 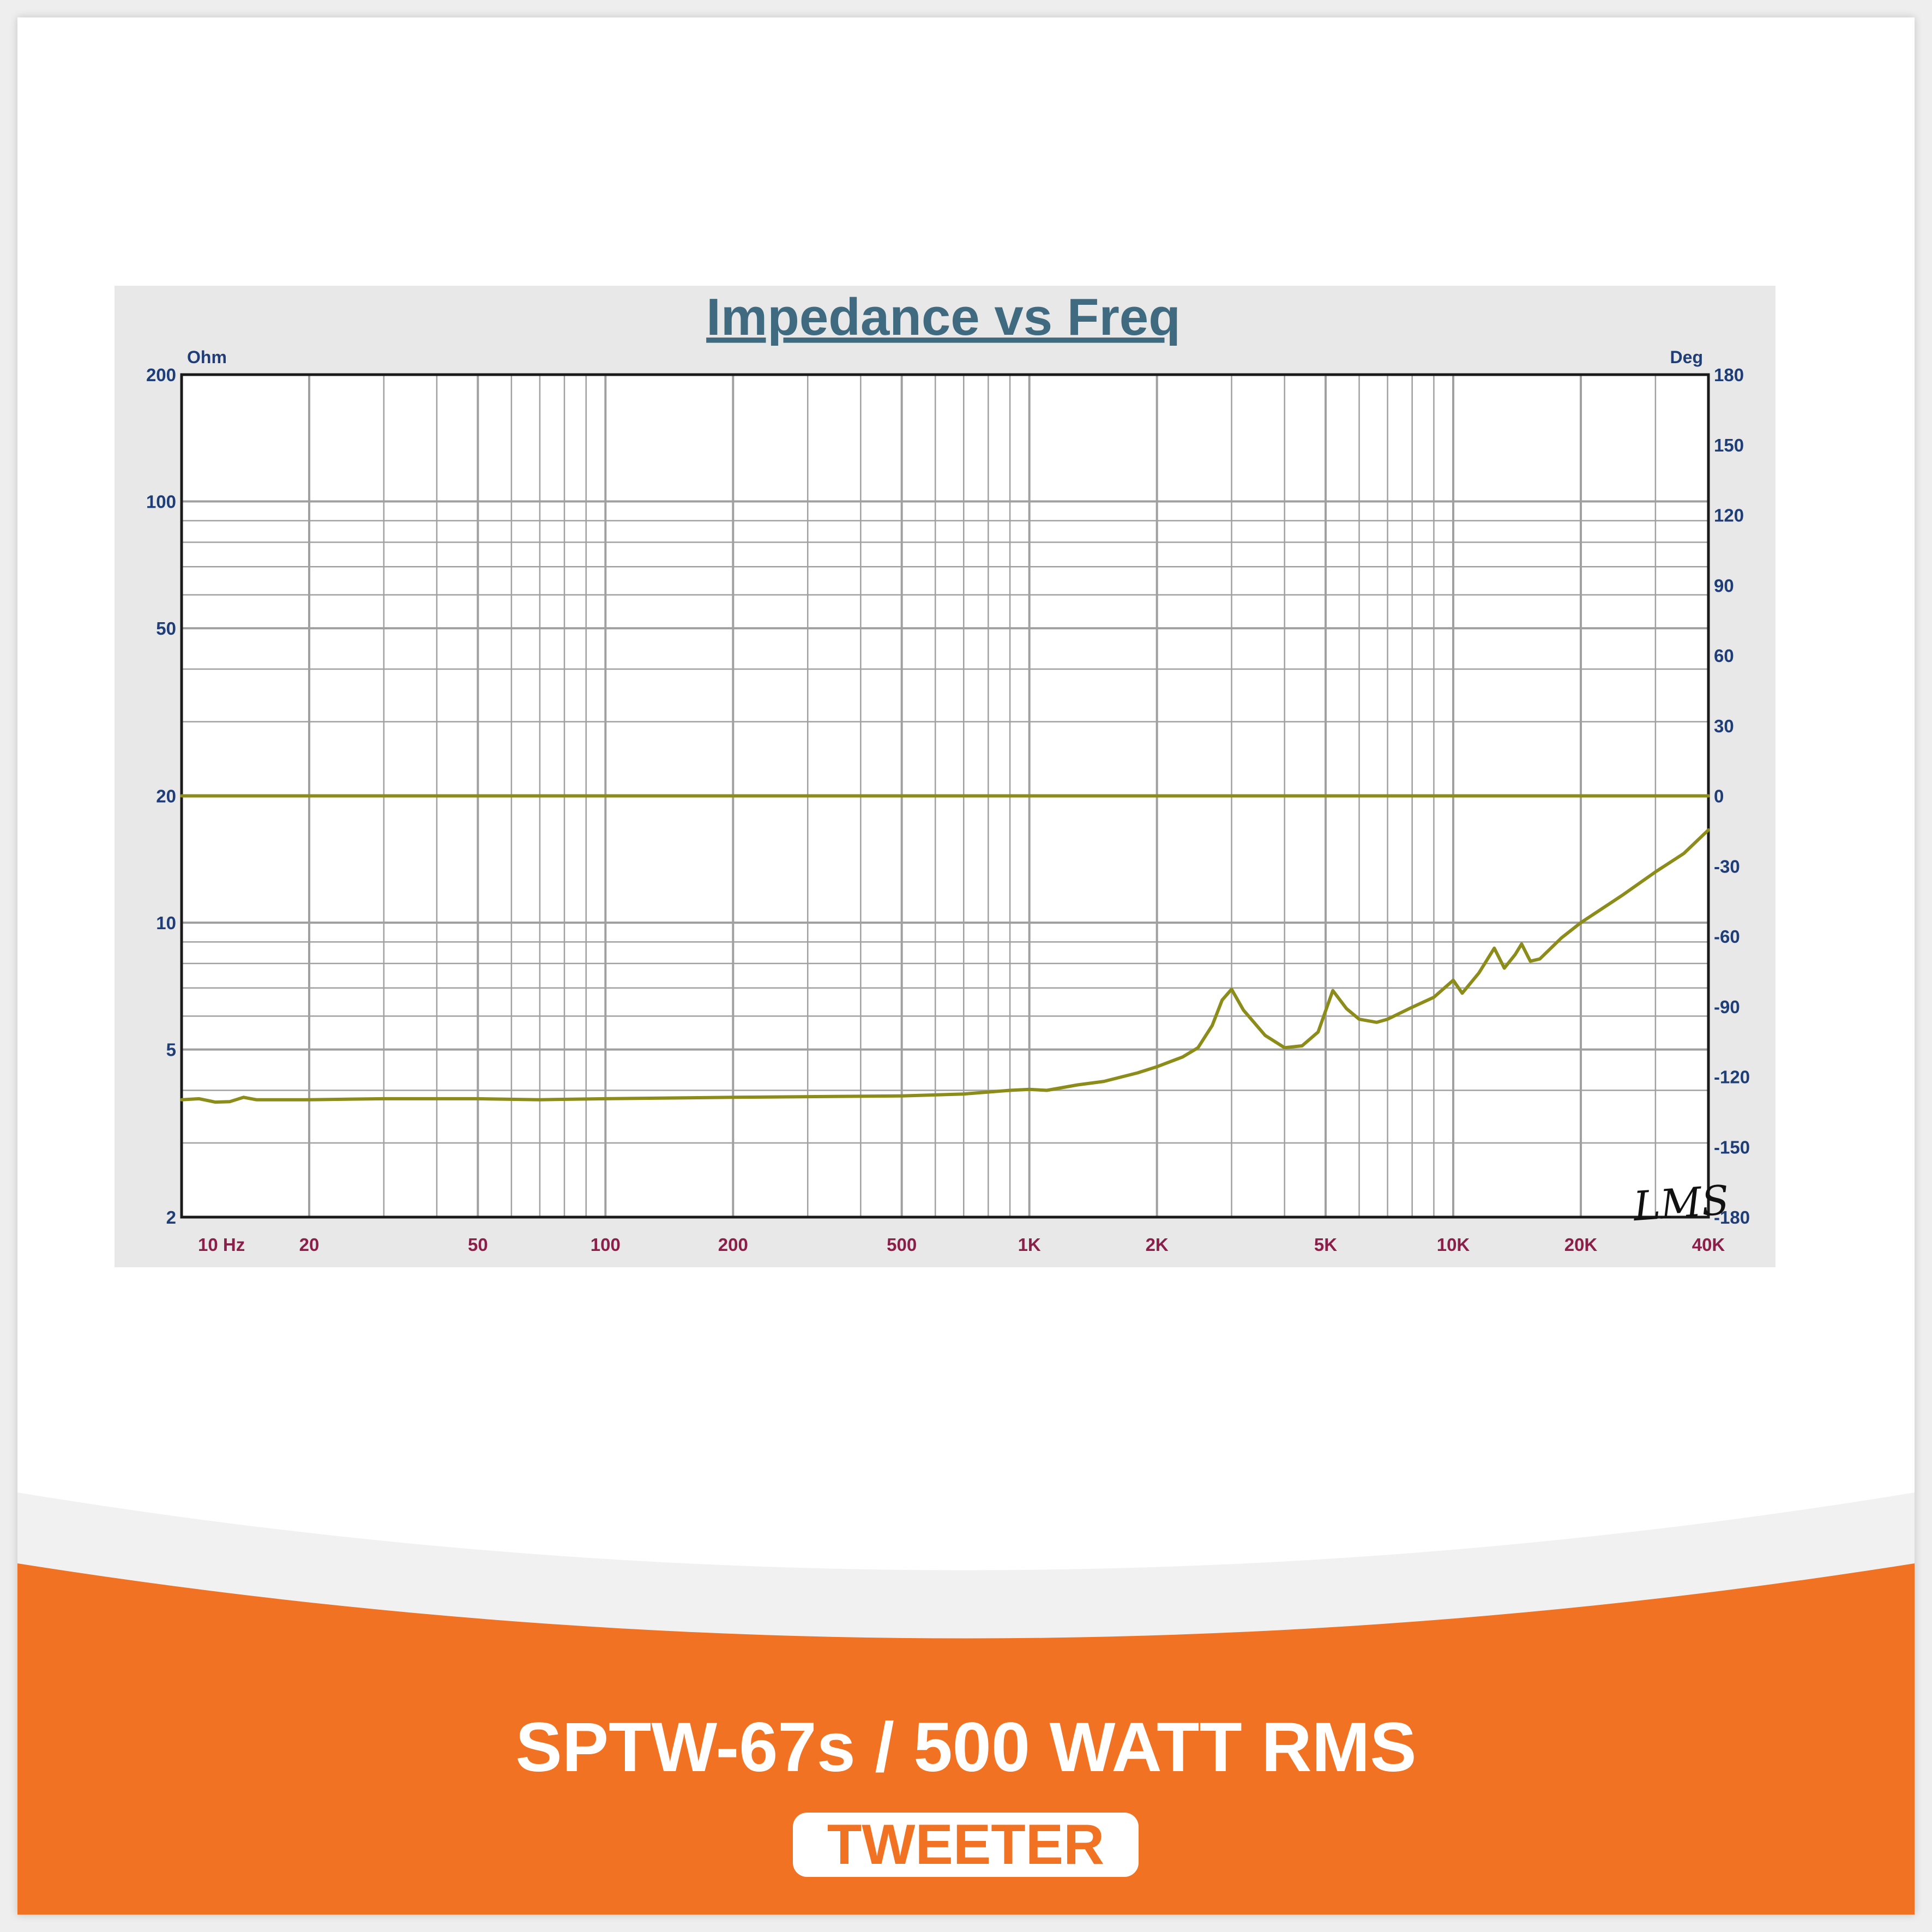 I want to click on y2-tick-label: 120, so click(x=1729, y=515).